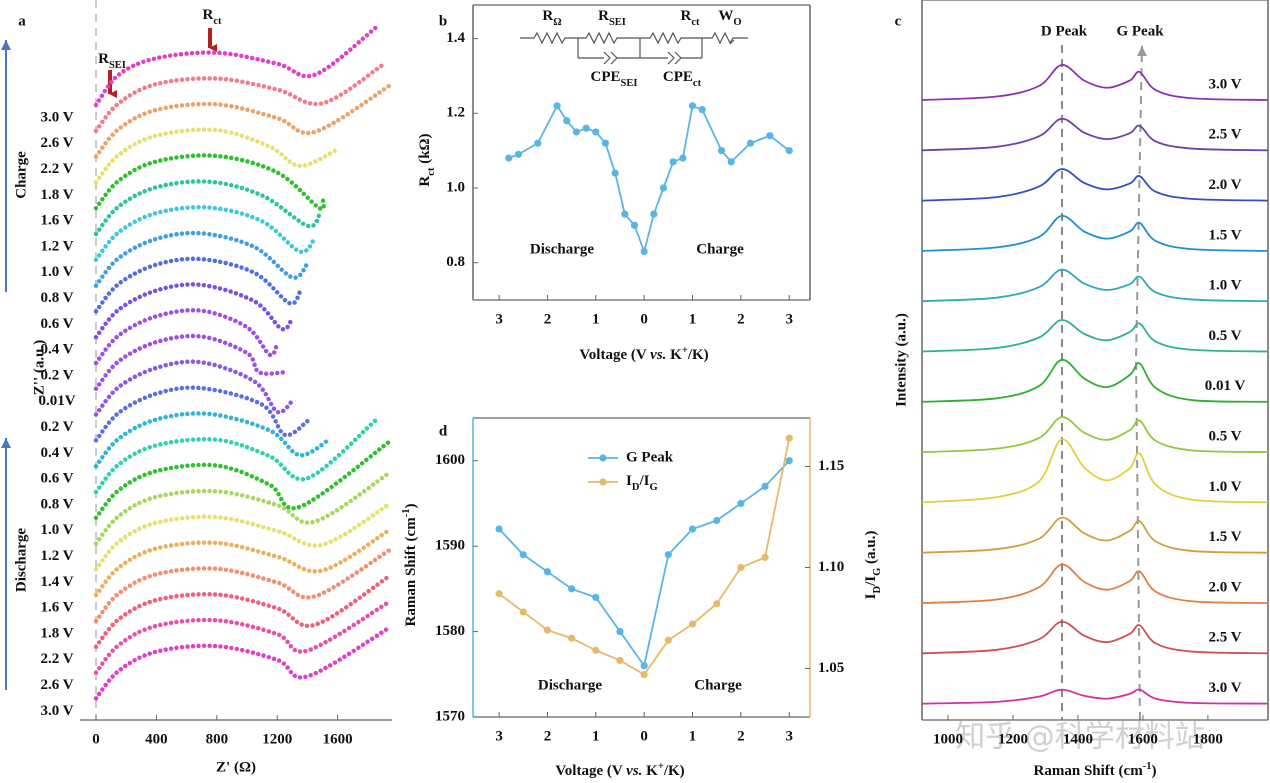  I want to click on x-tick-label: 3, so click(499, 736).